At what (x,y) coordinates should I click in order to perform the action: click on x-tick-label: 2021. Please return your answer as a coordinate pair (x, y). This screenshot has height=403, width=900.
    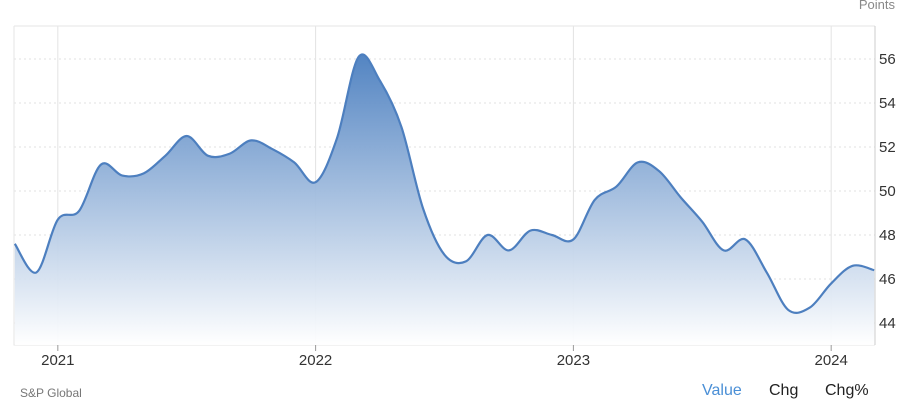
    Looking at the image, I should click on (57, 360).